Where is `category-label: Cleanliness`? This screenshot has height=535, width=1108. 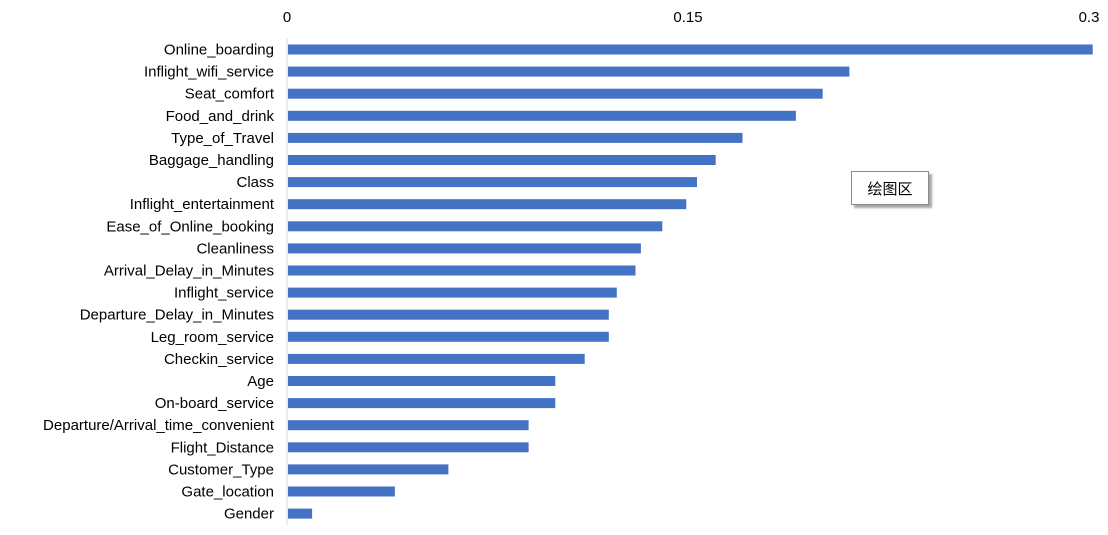
category-label: Cleanliness is located at coordinates (235, 248).